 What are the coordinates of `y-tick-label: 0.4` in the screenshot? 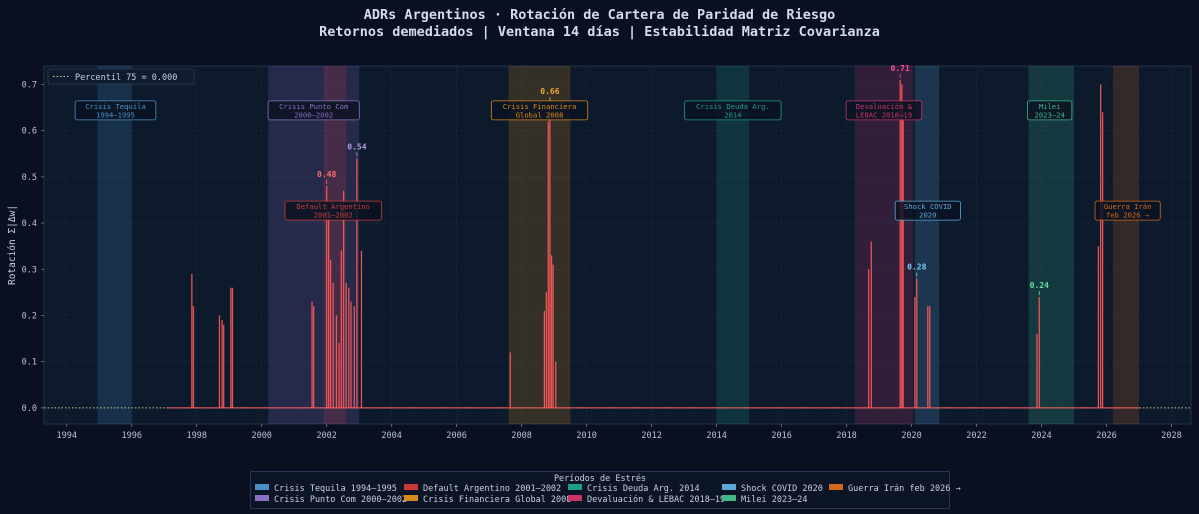 It's located at (29, 224).